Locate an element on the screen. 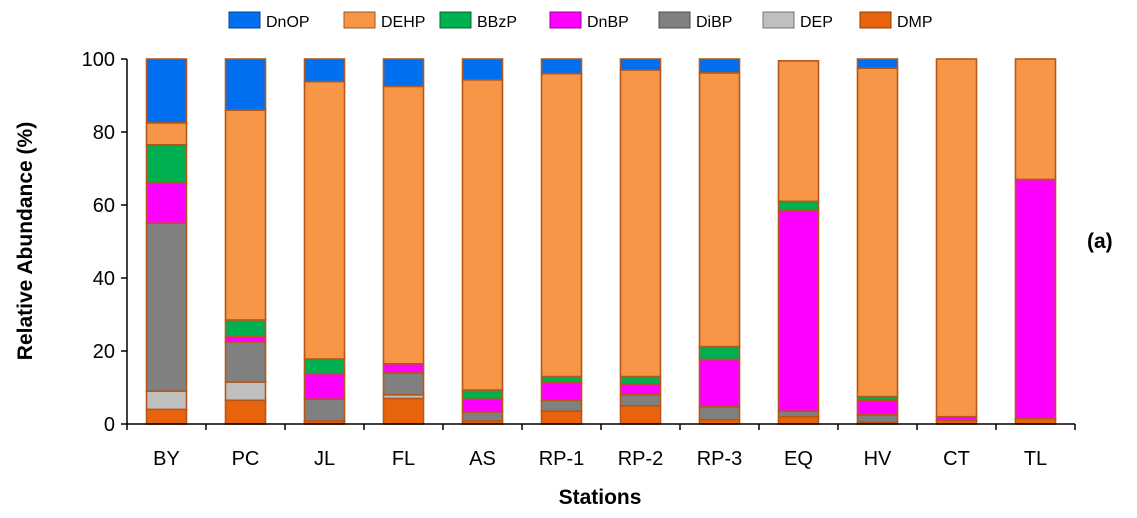  bar-stack-eq is located at coordinates (798, 242).